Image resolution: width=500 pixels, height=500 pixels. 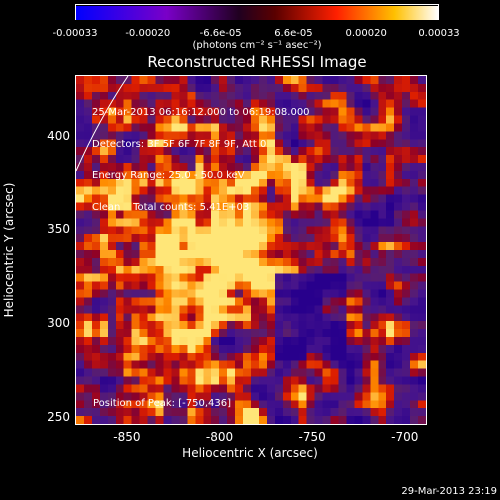 I want to click on colorbar-tick-label: 0.00033, so click(x=439, y=33).